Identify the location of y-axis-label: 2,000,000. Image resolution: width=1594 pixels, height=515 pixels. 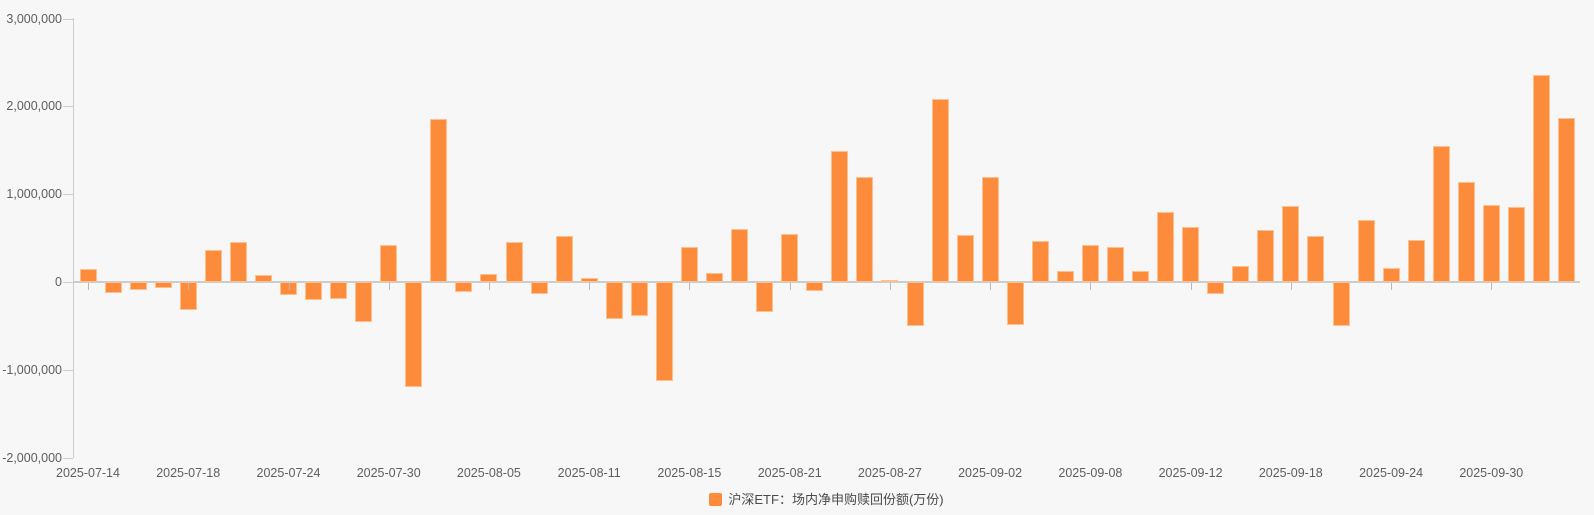
(34, 106).